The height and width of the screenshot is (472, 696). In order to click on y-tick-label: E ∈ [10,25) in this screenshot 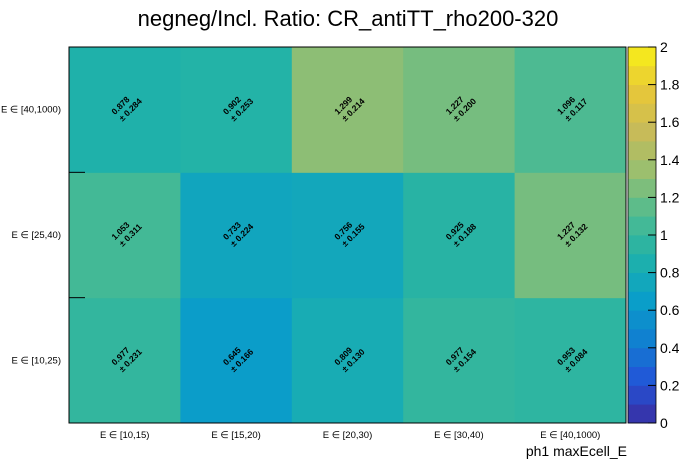, I will do `click(36, 360)`.